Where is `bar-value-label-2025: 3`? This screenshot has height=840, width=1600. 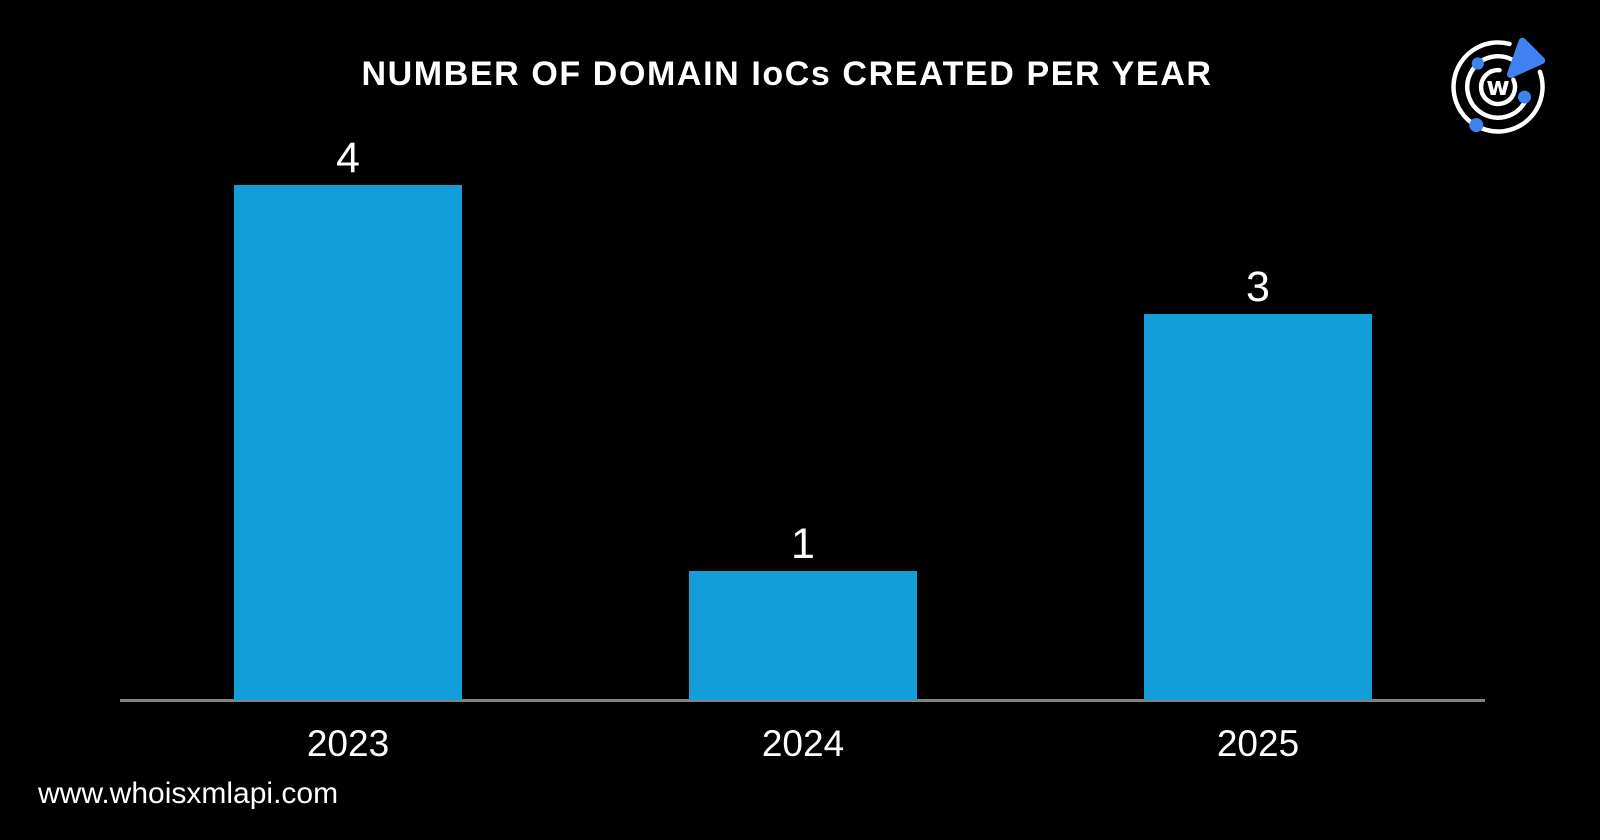
bar-value-label-2025: 3 is located at coordinates (1258, 287).